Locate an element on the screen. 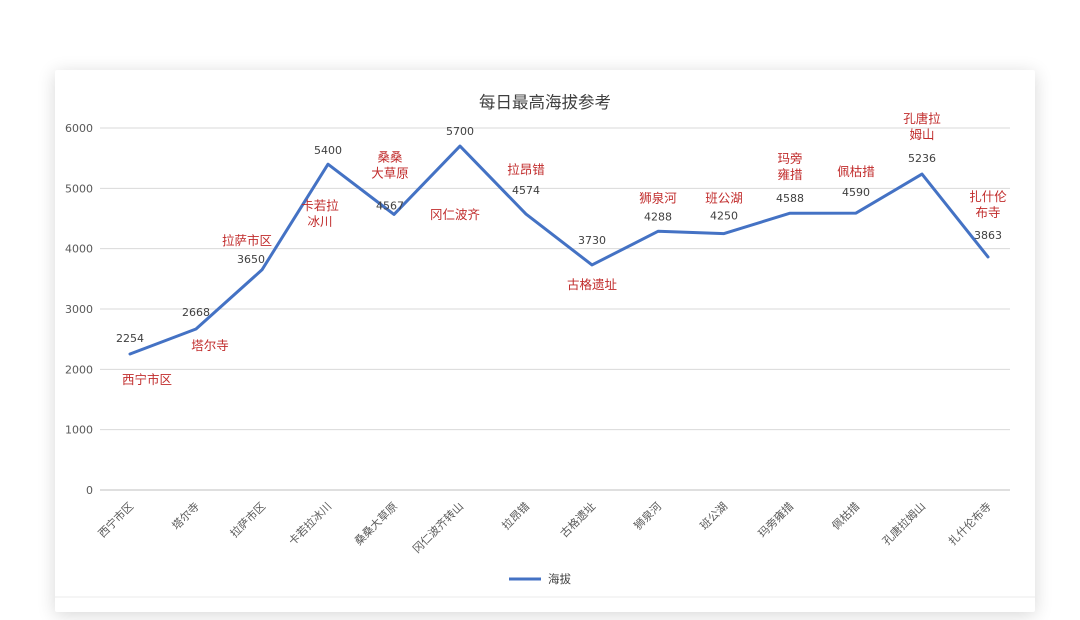 The height and width of the screenshot is (620, 1080). point-value-label: 2254 is located at coordinates (130, 338).